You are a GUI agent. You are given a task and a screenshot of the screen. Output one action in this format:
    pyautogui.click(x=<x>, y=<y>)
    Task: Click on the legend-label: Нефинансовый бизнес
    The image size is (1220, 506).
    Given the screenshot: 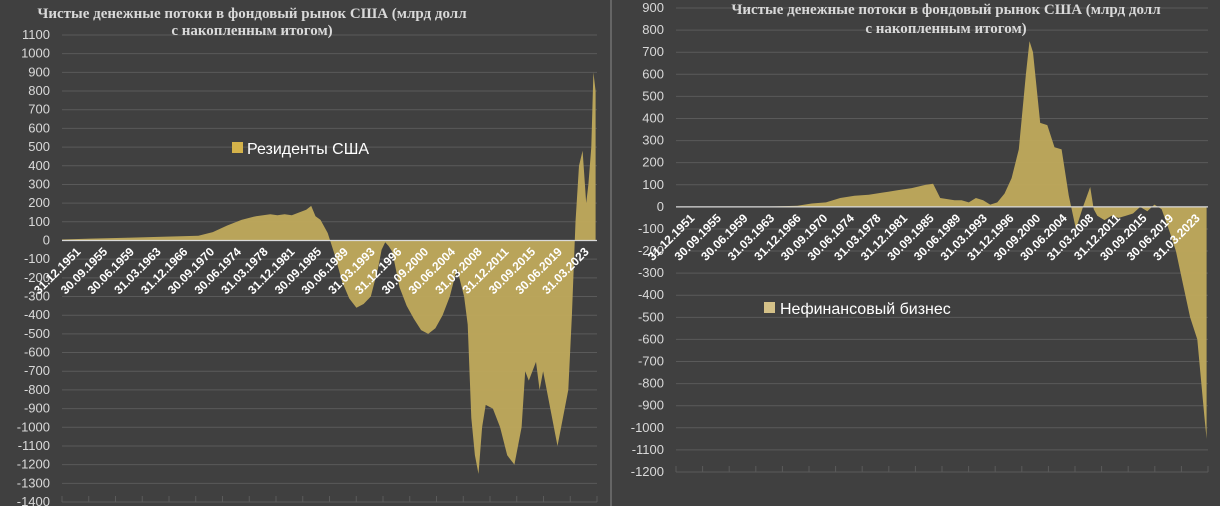 What is the action you would take?
    pyautogui.click(x=865, y=309)
    